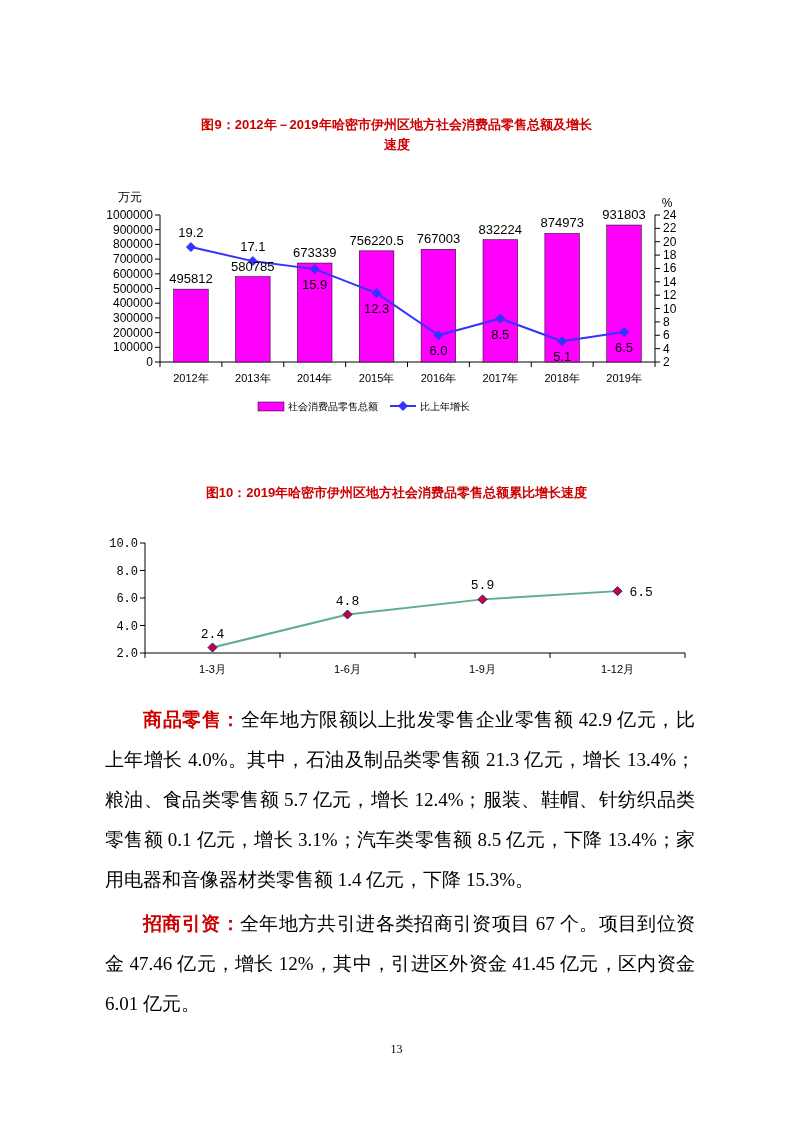  I want to click on x-tick-label: 2014年, so click(314, 378).